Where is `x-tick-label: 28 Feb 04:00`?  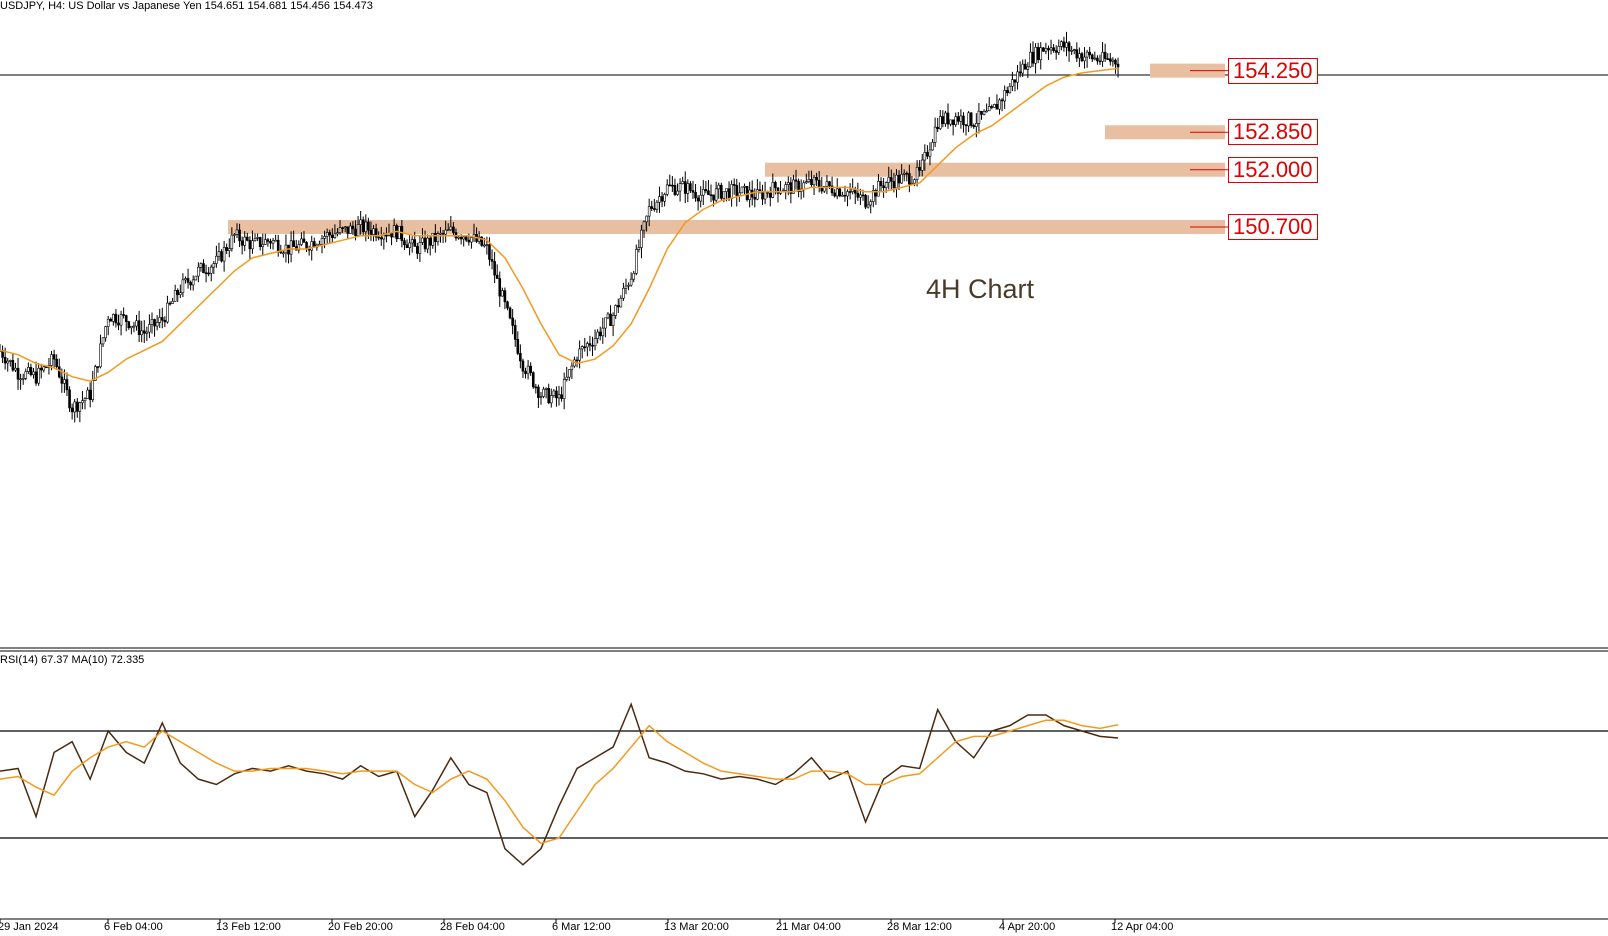
x-tick-label: 28 Feb 04:00 is located at coordinates (472, 927).